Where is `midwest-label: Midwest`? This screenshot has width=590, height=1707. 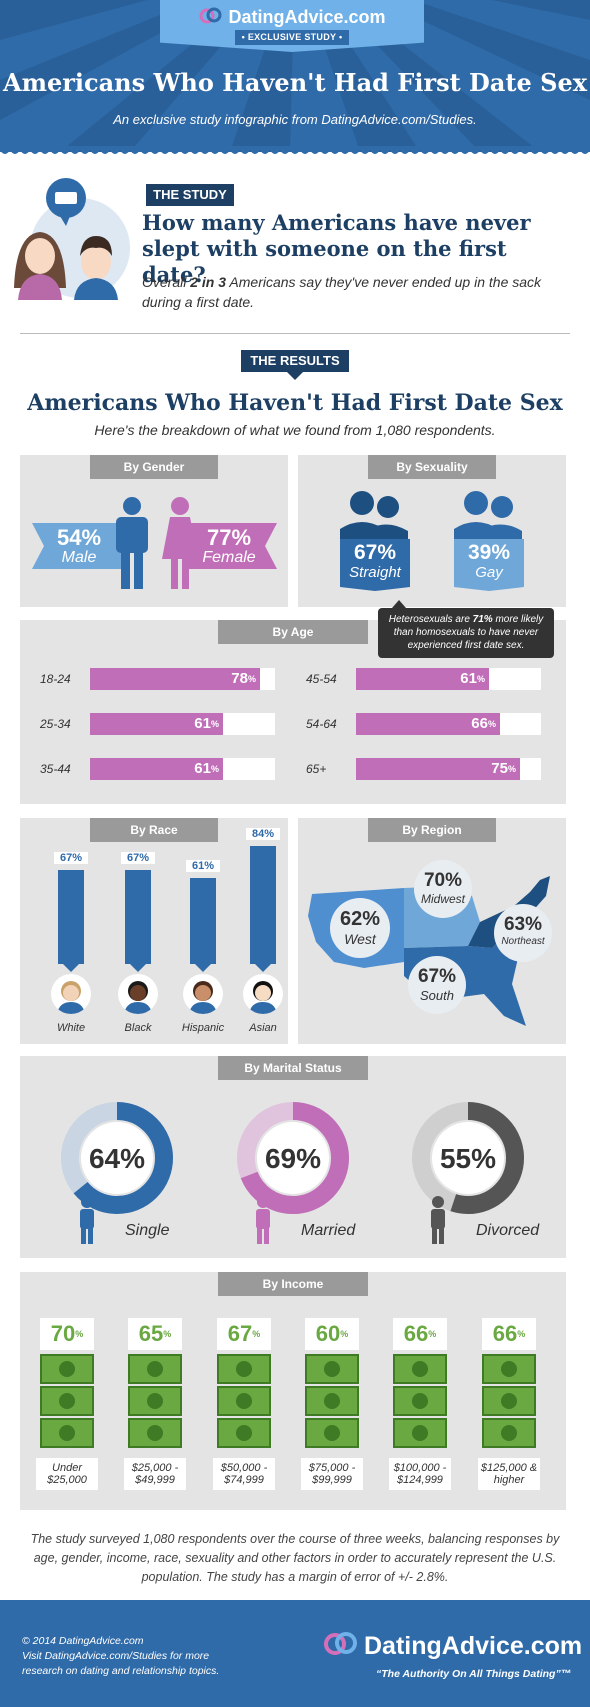
midwest-label: Midwest is located at coordinates (442, 899).